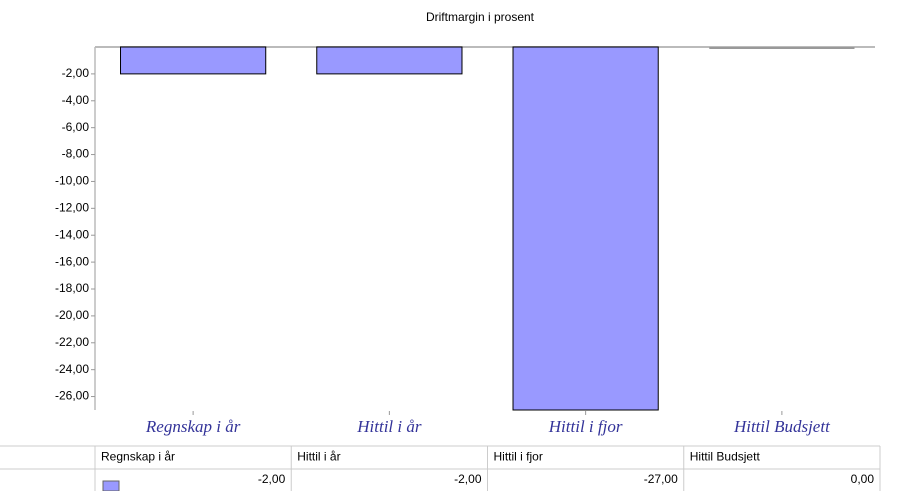  What do you see at coordinates (72, 208) in the screenshot?
I see `y-tick-label: -12,00` at bounding box center [72, 208].